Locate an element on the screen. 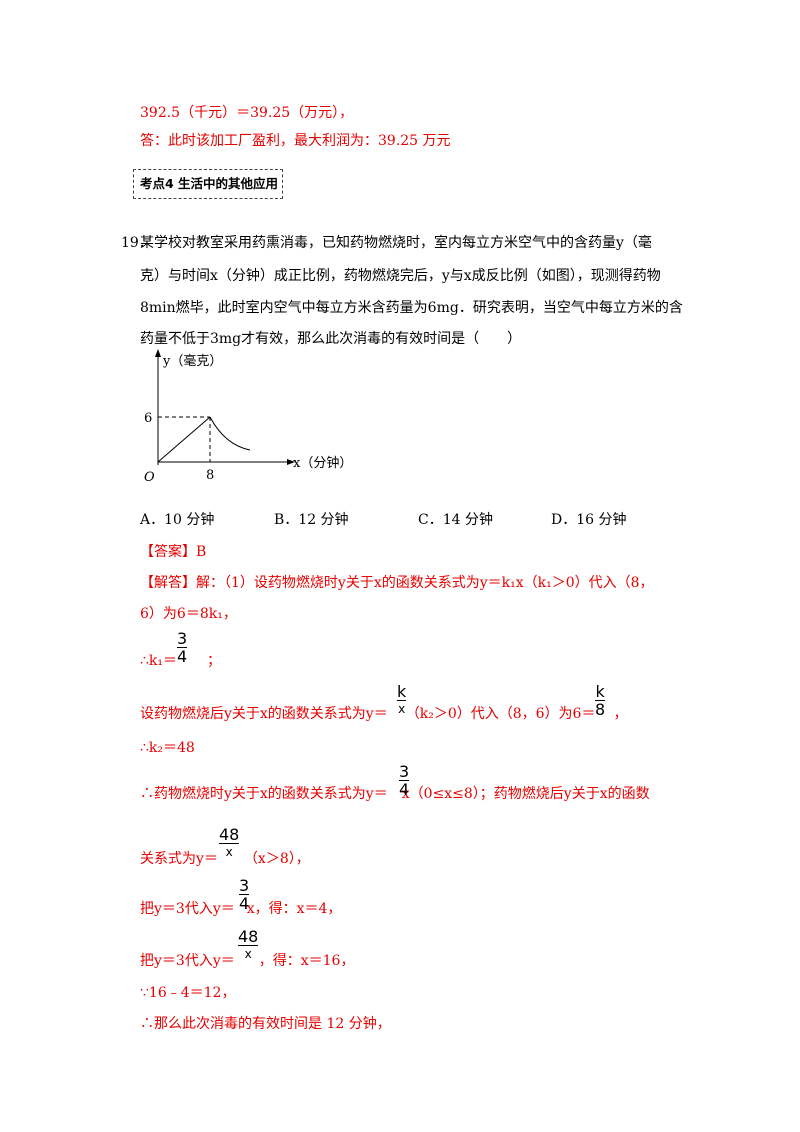  solution-line-9-prefix: 把y＝3代入y＝ is located at coordinates (187, 961).